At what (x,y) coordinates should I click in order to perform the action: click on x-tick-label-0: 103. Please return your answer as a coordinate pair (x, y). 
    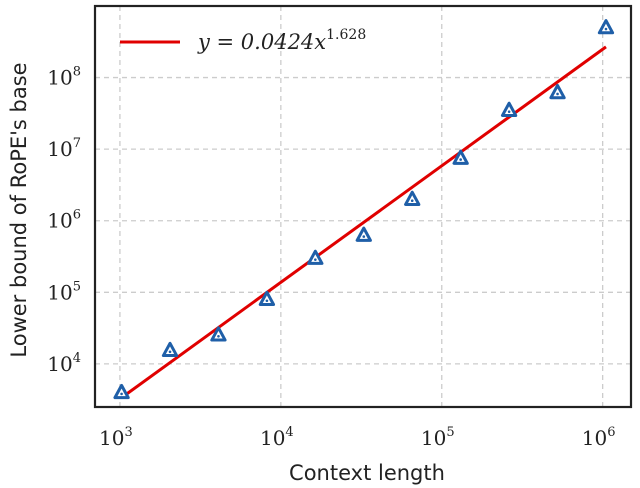
    Looking at the image, I should click on (116, 437).